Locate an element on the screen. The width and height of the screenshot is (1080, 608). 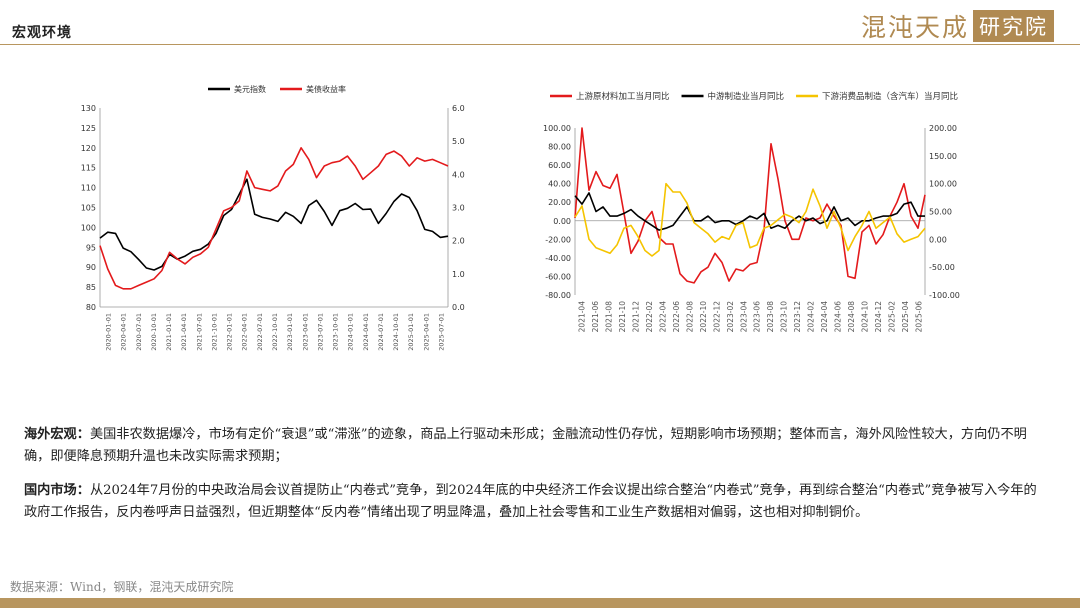
x-tick-label: 2021-10 is located at coordinates (622, 317).